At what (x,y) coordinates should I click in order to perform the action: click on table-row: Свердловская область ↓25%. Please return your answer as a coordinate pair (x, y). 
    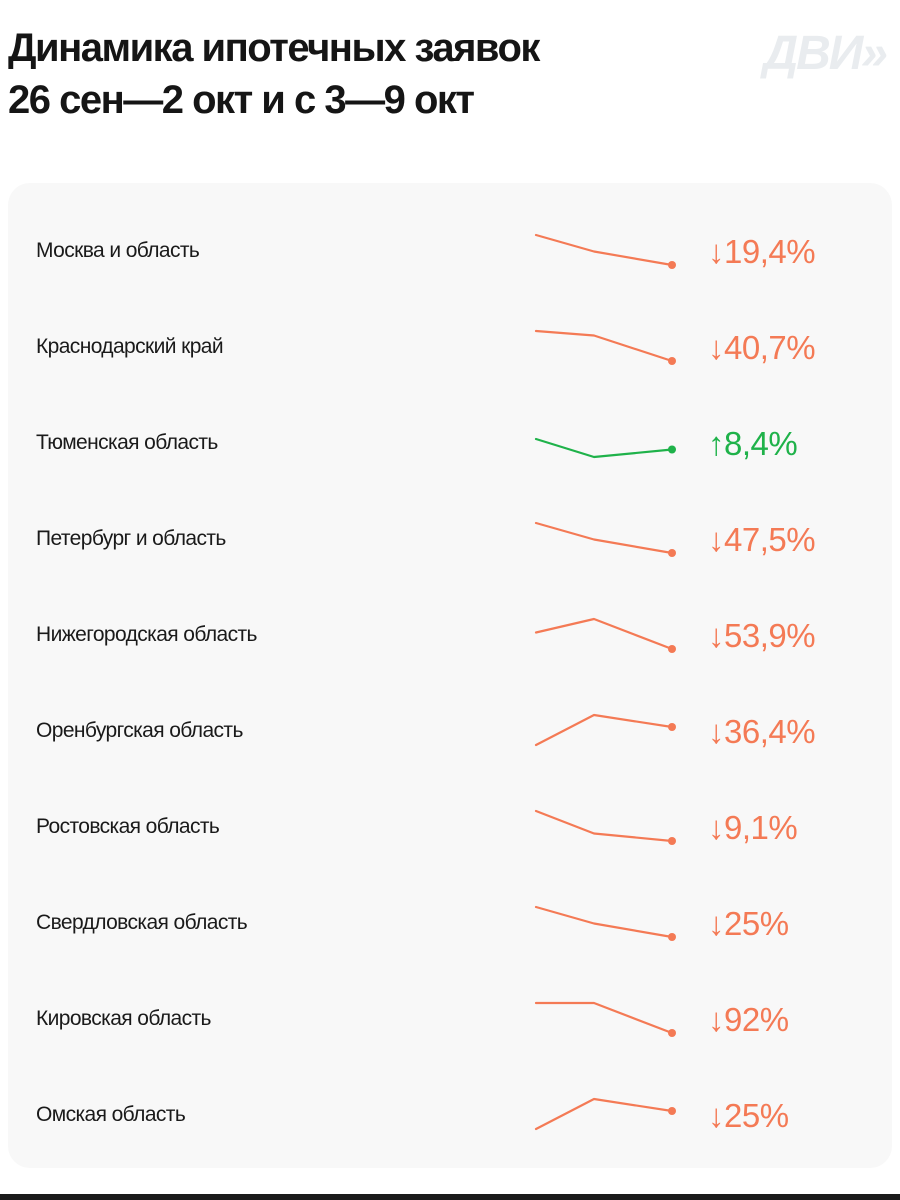
    Looking at the image, I should click on (450, 923).